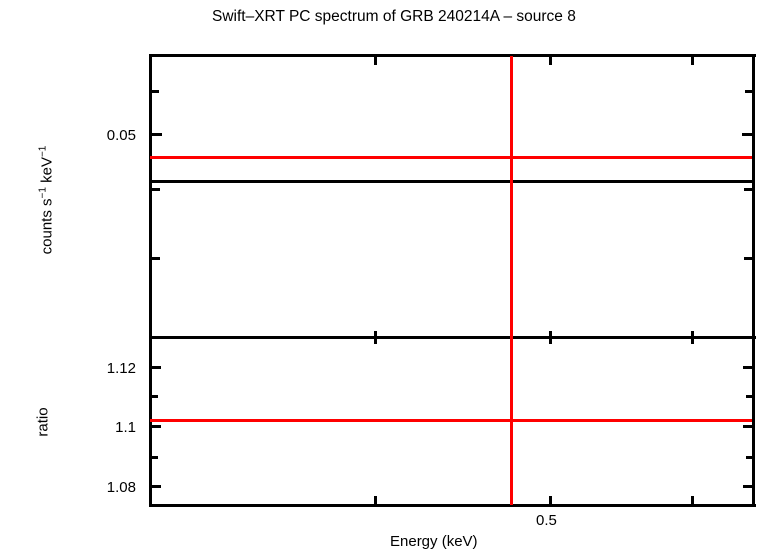 The image size is (758, 556). Describe the element at coordinates (550, 500) in the screenshot. I see `x-tick-bottom-0.5` at that location.